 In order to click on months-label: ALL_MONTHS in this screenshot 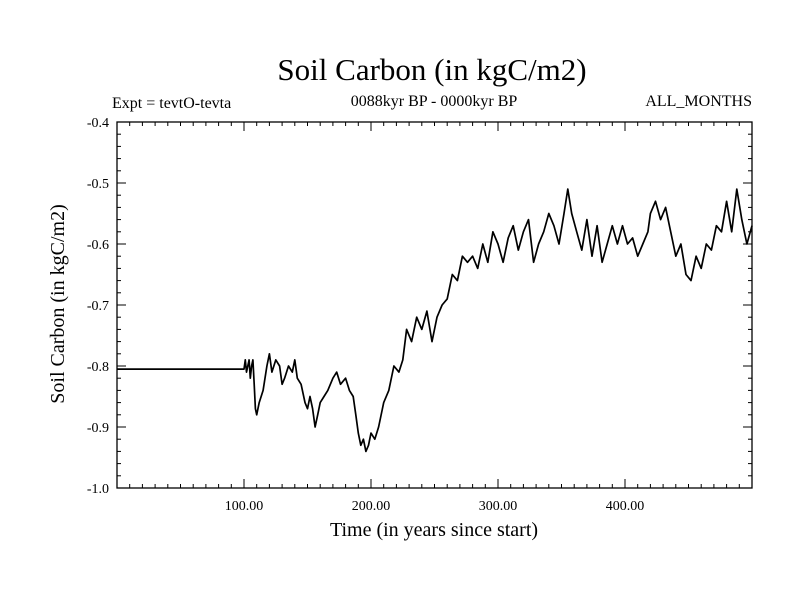, I will do `click(698, 101)`.